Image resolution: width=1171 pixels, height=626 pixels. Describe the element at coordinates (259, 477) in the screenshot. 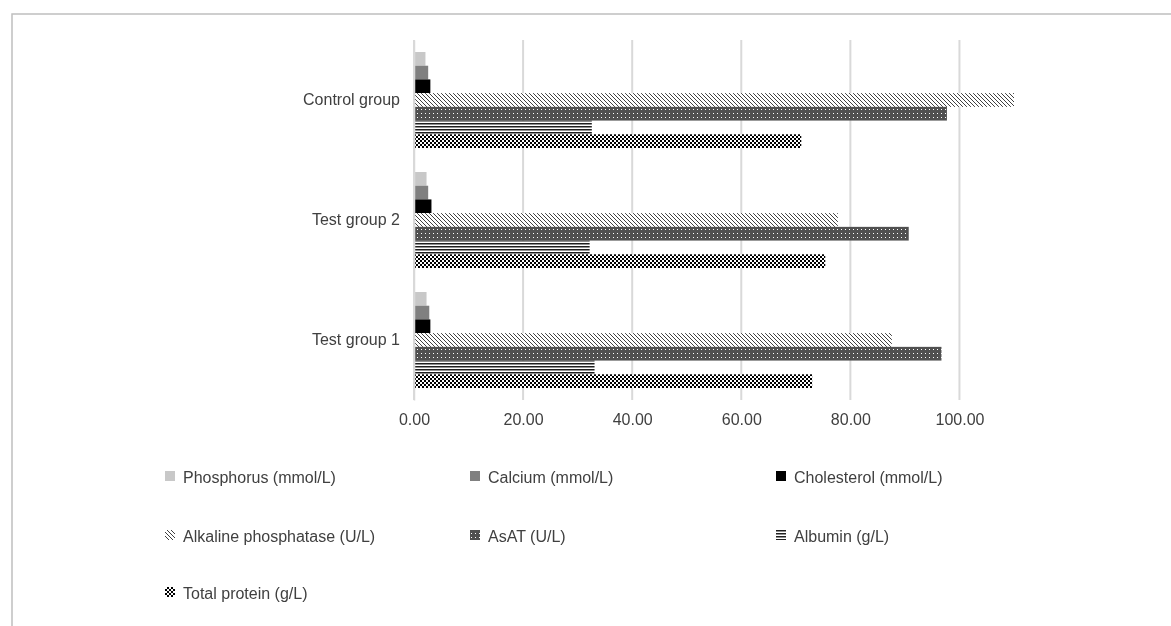

I see `legend-label: Phosphorus (mmol/L)` at that location.